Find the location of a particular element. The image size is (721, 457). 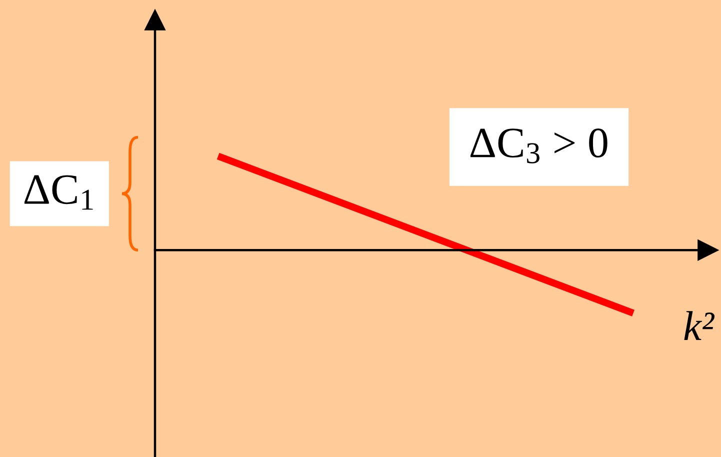

text: ΔC$_{1}$ is located at coordinates (58, 192).